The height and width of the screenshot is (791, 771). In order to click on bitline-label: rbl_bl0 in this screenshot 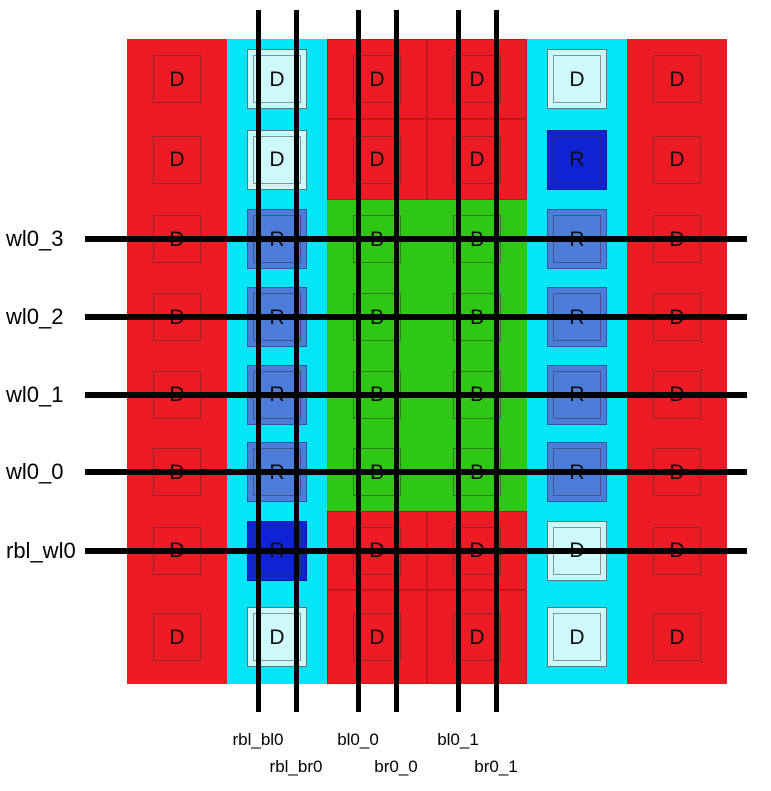, I will do `click(258, 739)`.